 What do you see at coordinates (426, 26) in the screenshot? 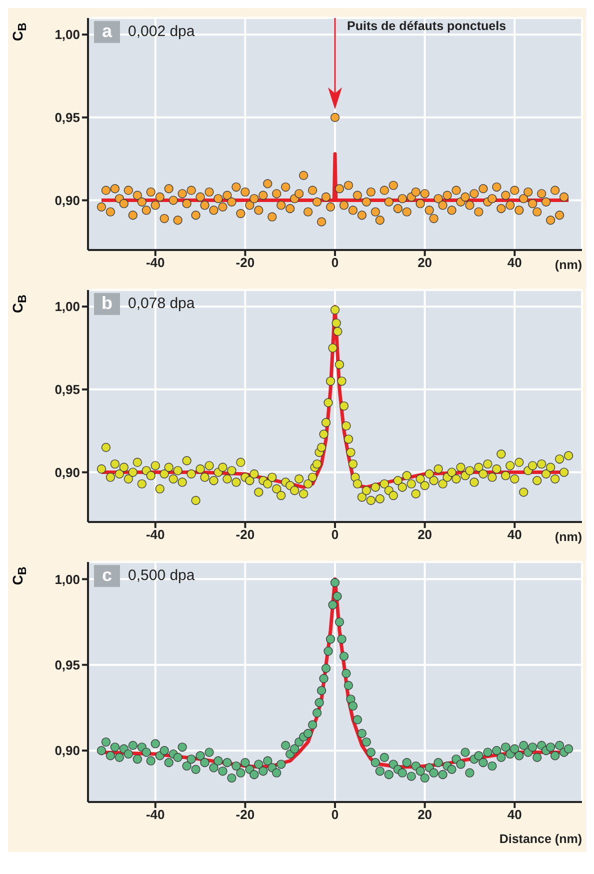
I see `annotation: Puits de défauts ponctuels` at bounding box center [426, 26].